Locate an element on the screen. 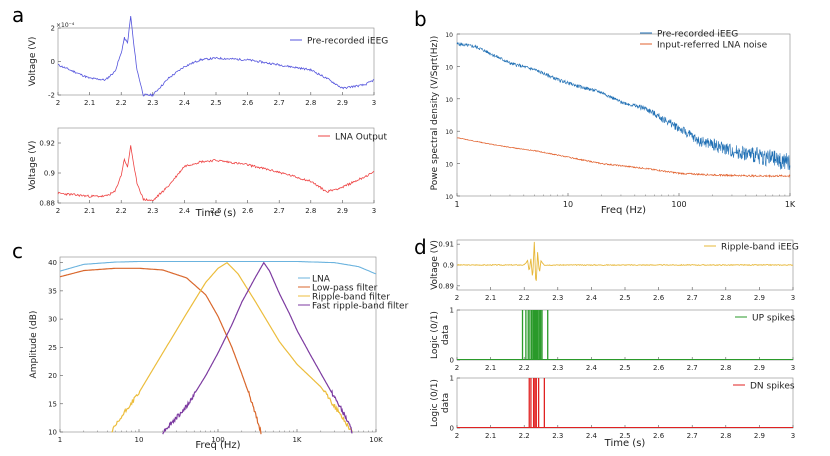  x-tick-label: 10K is located at coordinates (376, 440).